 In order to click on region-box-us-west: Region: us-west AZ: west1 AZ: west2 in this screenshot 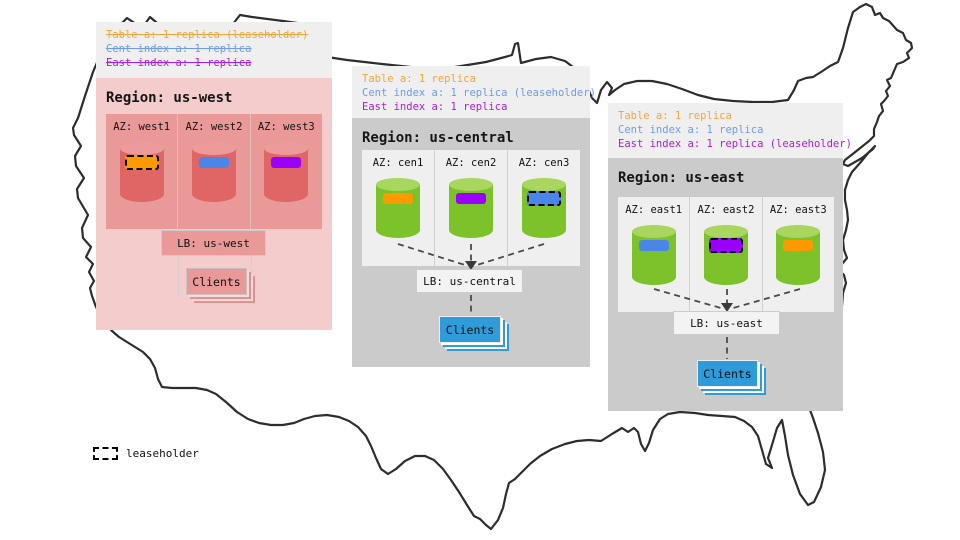, I will do `click(214, 204)`.